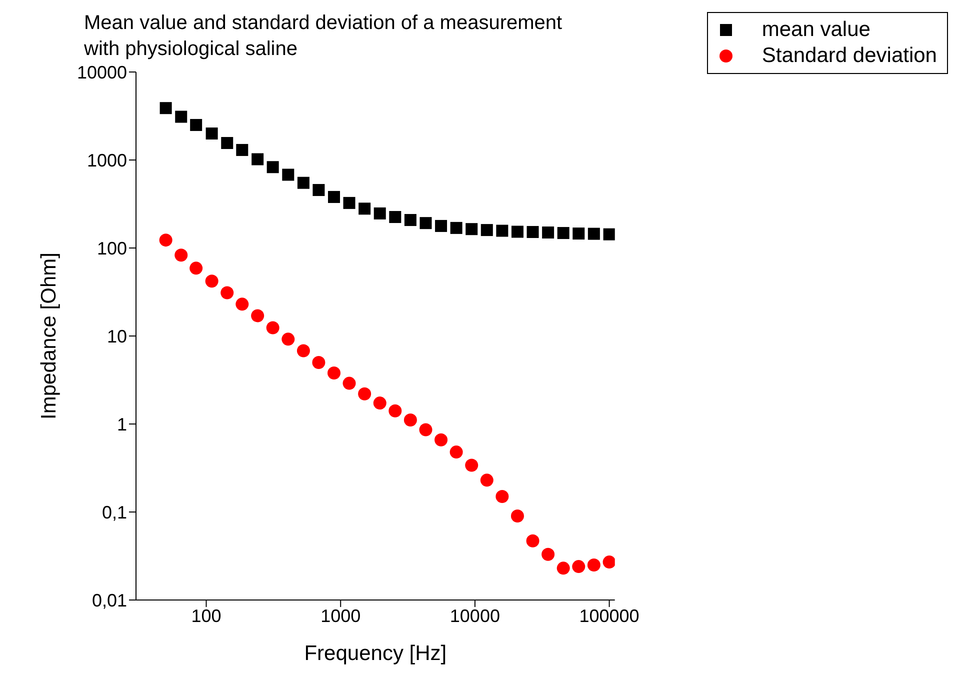  Describe the element at coordinates (340, 616) in the screenshot. I see `x-tick-label: 1000` at that location.